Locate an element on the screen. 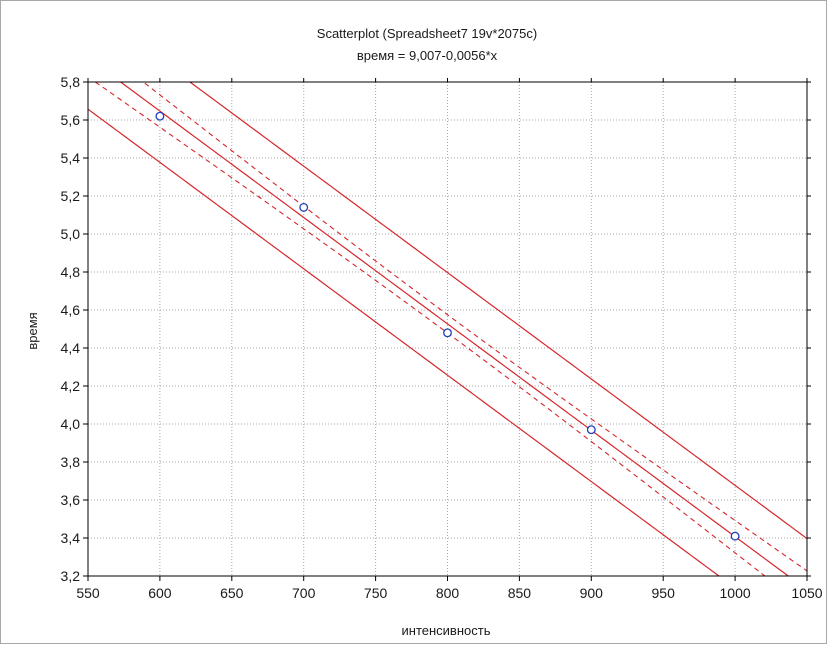  x-tick-label: 850 is located at coordinates (520, 593).